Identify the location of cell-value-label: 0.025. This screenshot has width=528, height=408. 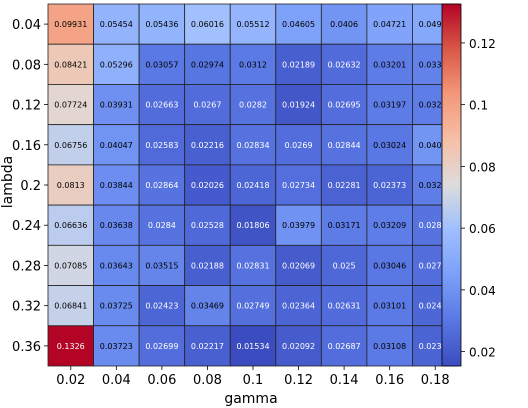
(344, 265).